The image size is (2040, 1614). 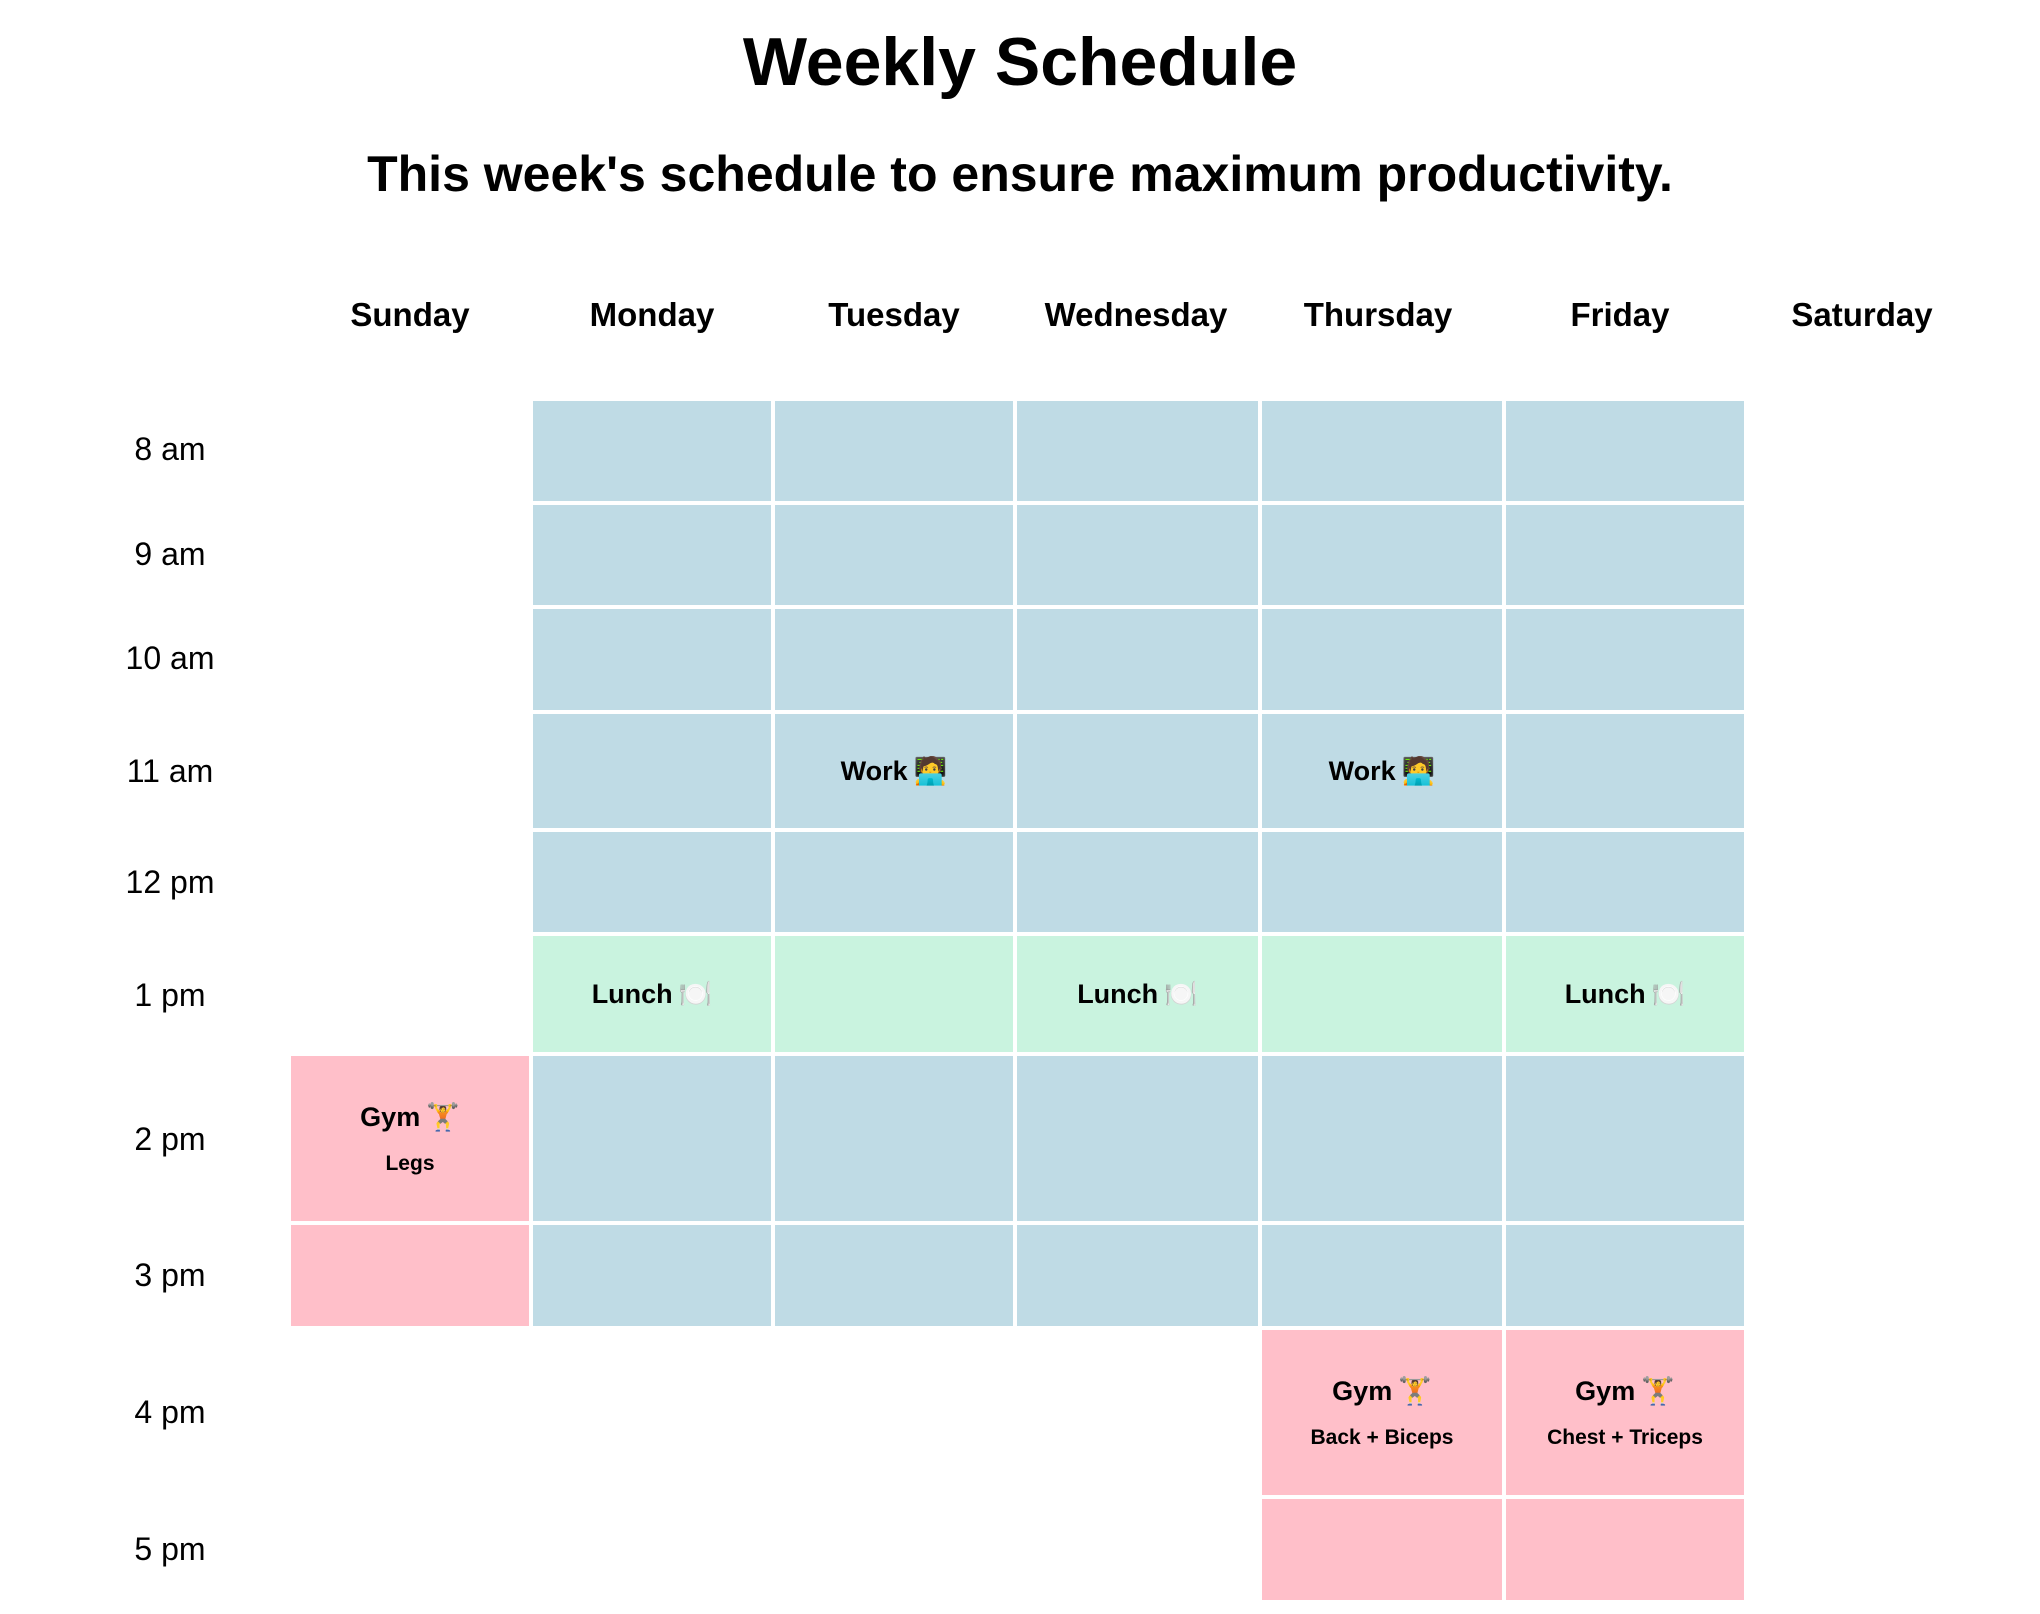 I want to click on cell-thursday-11am: Work 🧑‍💻, so click(x=1382, y=771).